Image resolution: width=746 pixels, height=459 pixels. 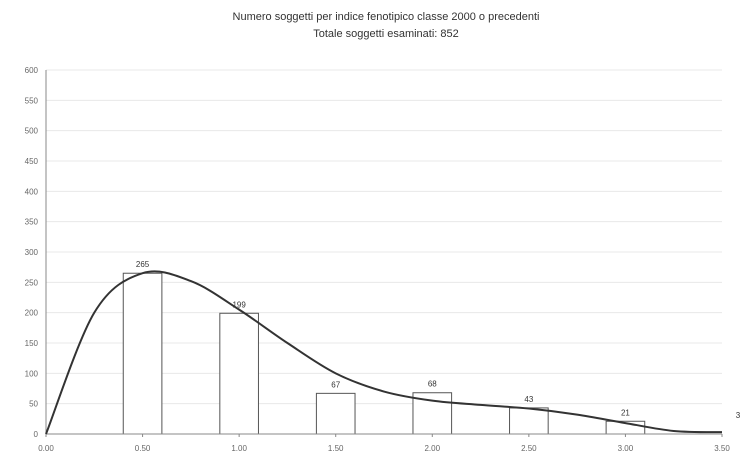 I want to click on y-tick-label: 450, so click(x=32, y=161).